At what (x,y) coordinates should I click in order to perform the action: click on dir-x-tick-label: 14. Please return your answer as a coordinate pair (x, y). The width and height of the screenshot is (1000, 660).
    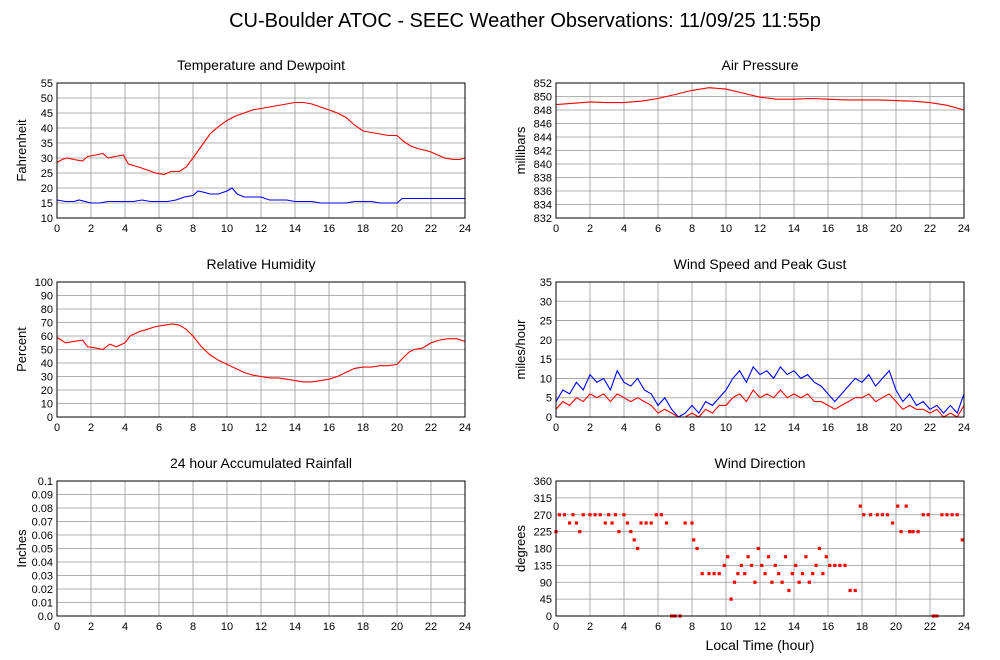
    Looking at the image, I should click on (794, 627).